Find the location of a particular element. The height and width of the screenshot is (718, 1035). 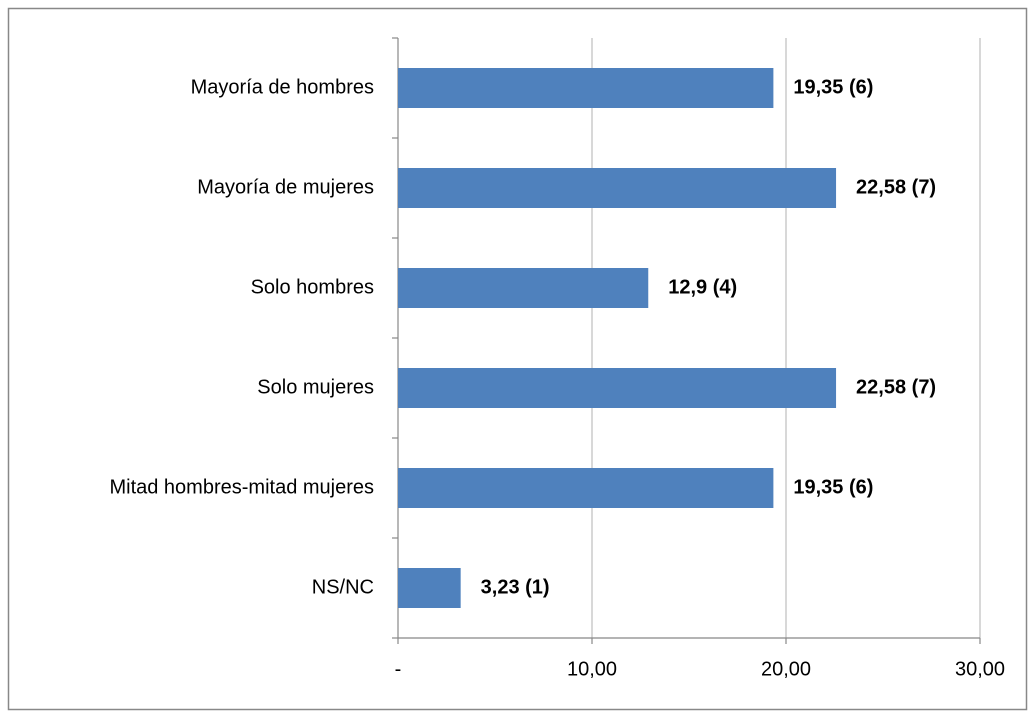

y-tick-label: Solo hombres is located at coordinates (312, 287).